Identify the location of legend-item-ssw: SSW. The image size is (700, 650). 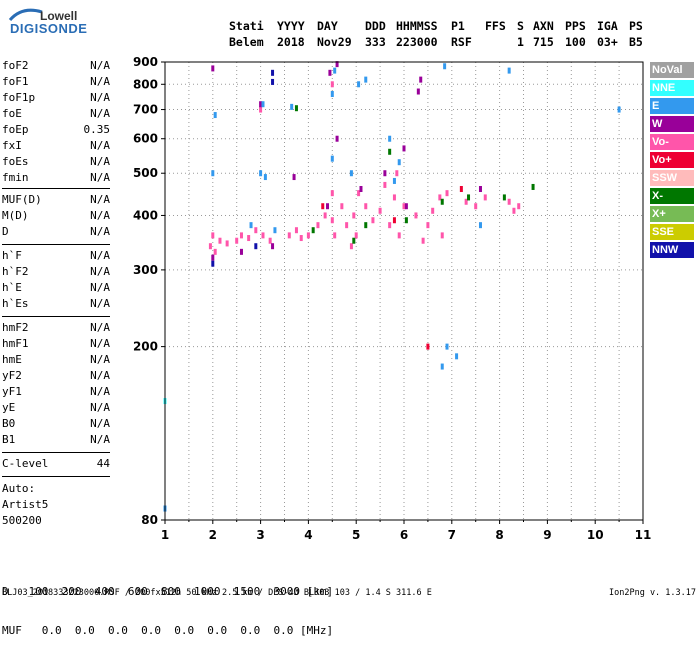
(672, 178).